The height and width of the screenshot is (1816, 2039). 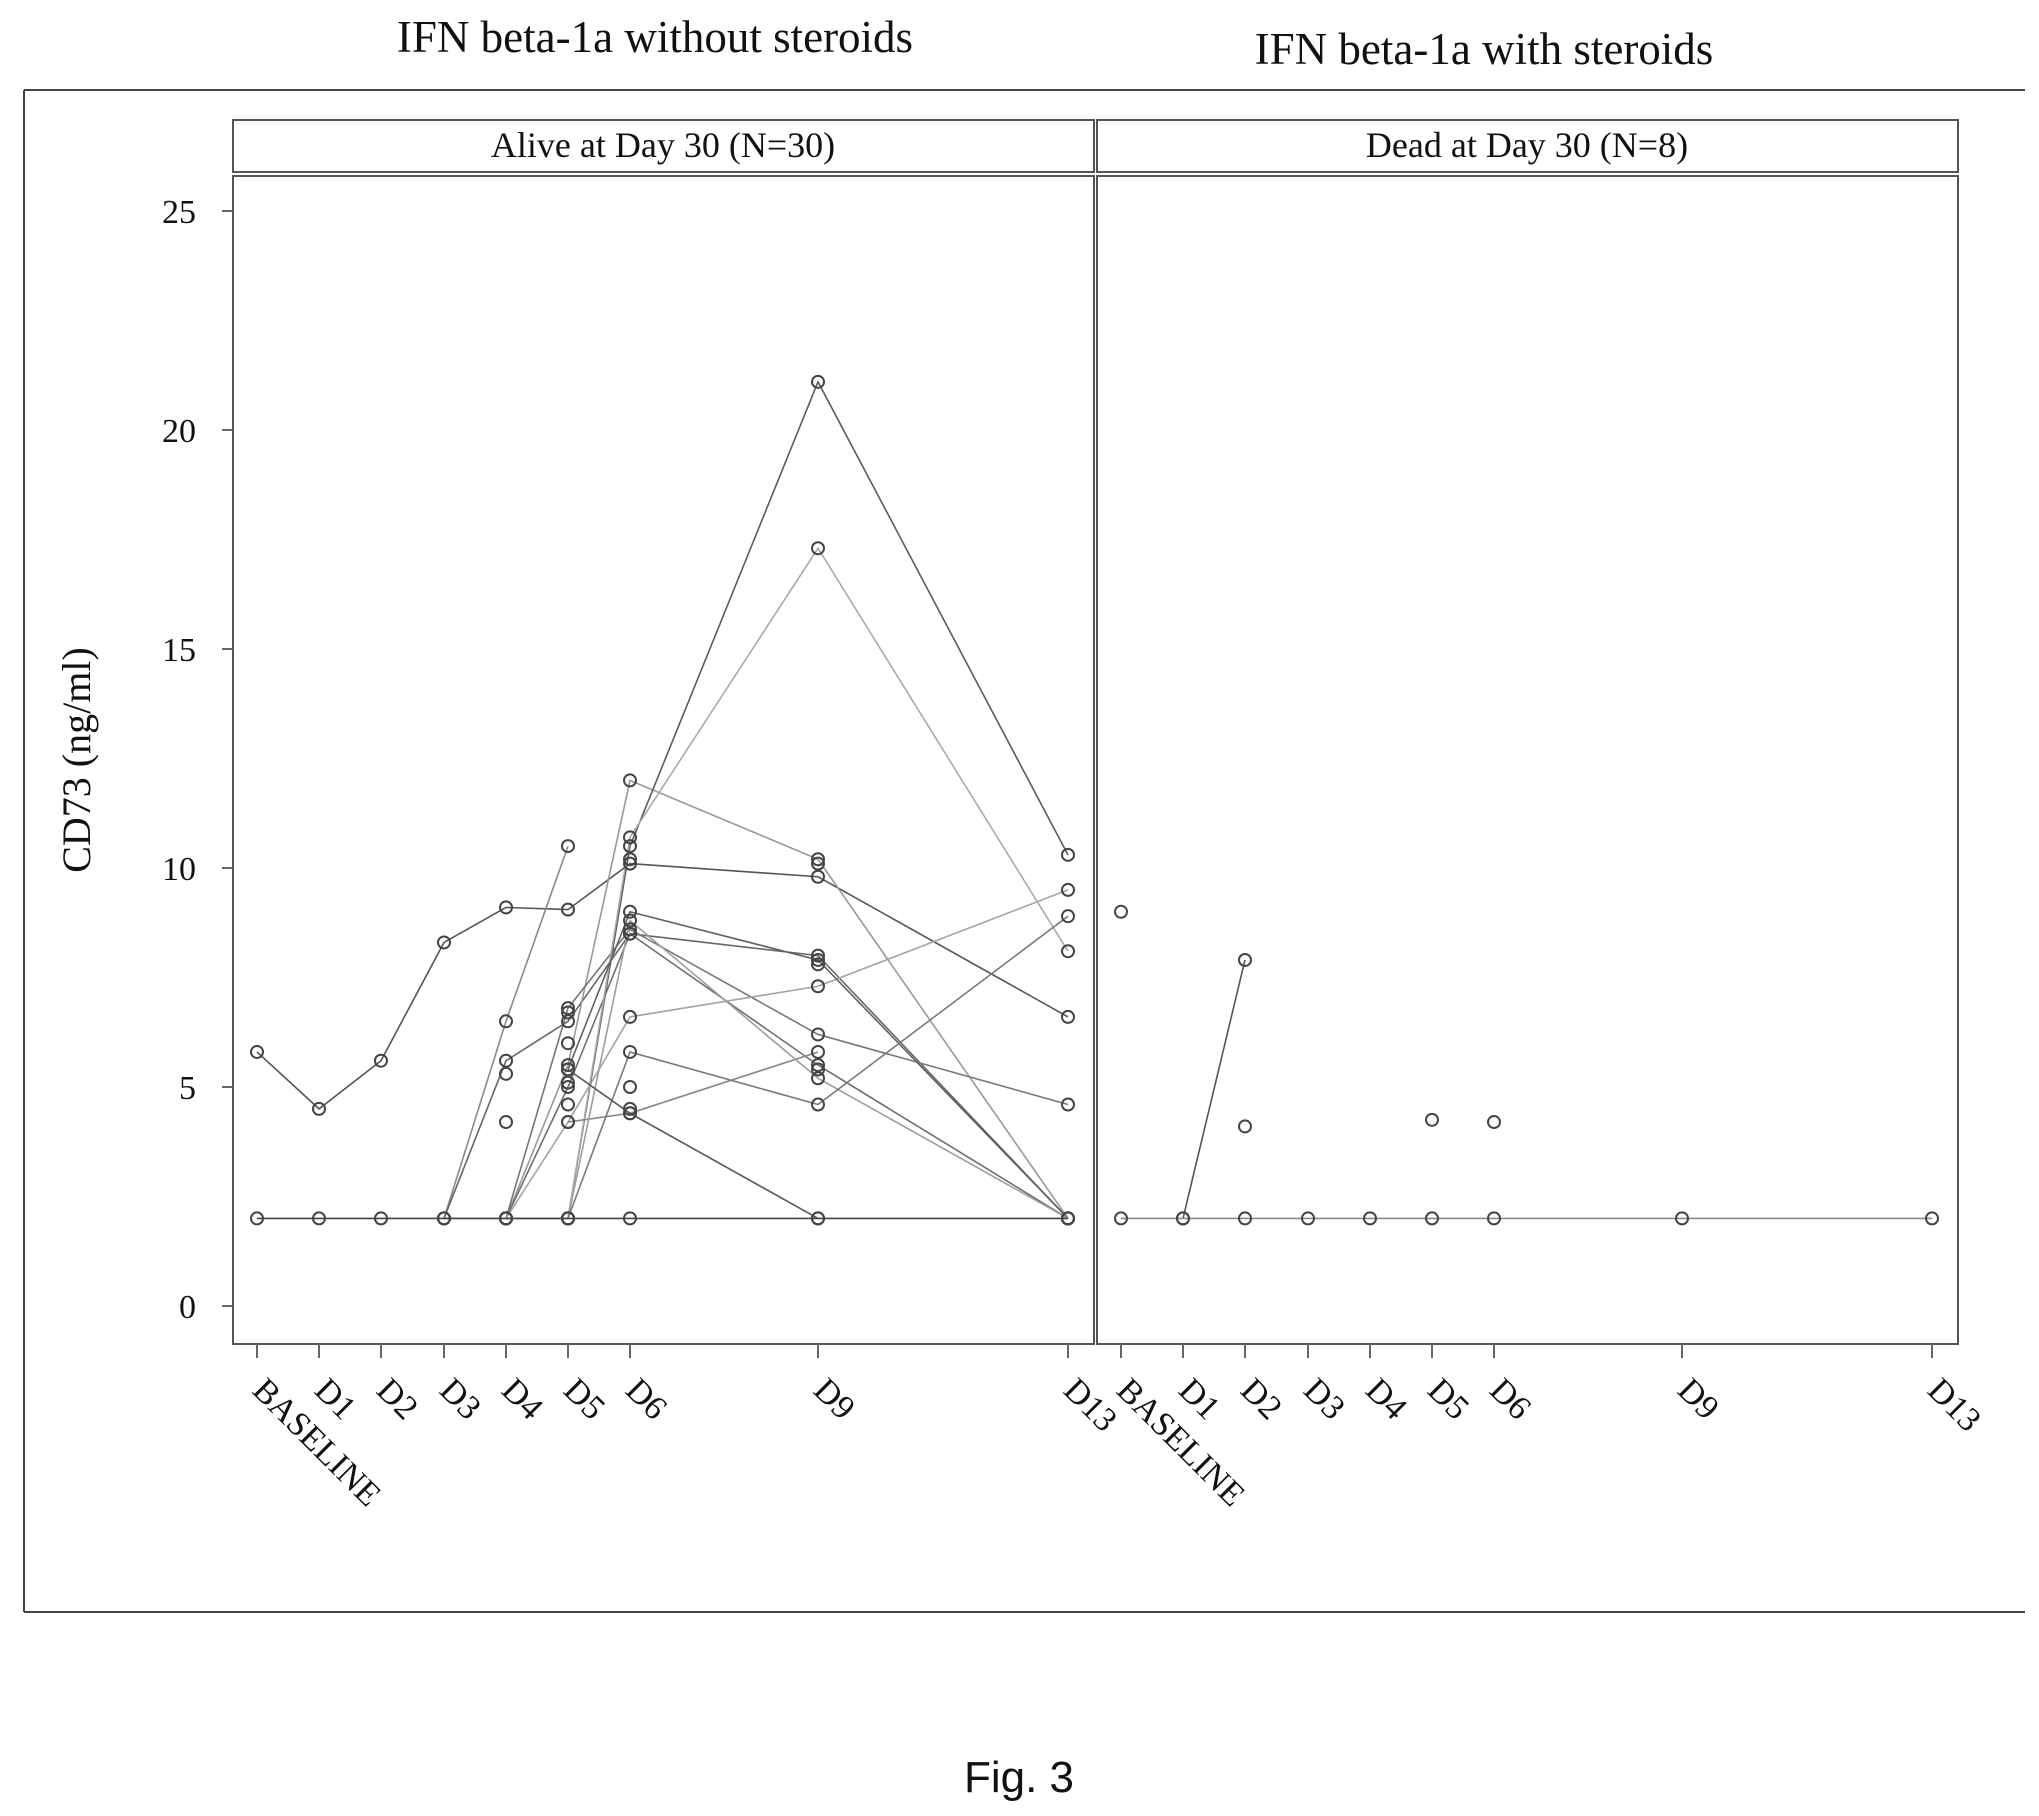 I want to click on figure-label: Fig. 3, so click(x=1019, y=1777).